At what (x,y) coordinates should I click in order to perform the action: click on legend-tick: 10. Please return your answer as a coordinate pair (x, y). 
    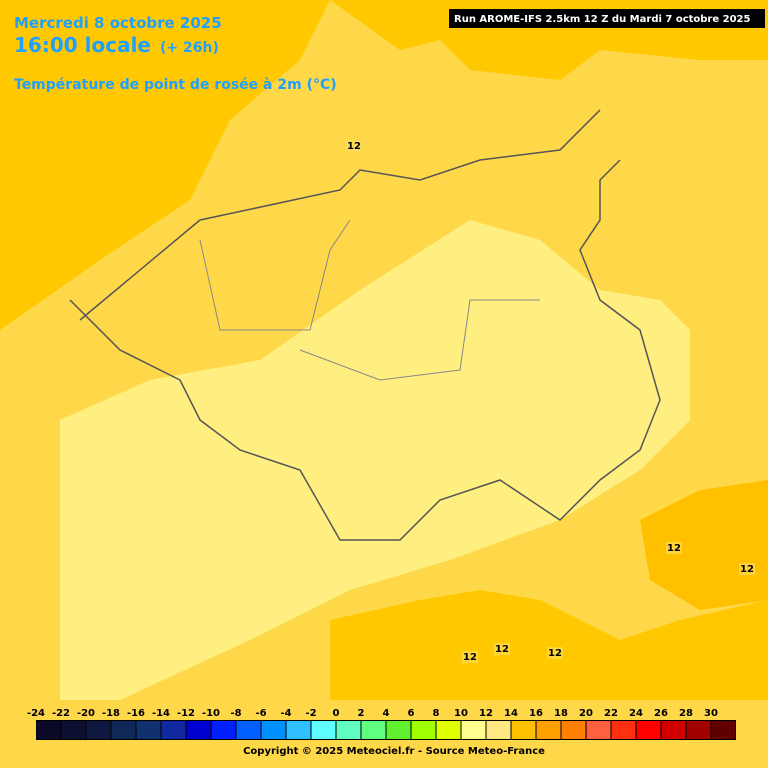
    Looking at the image, I should click on (461, 713).